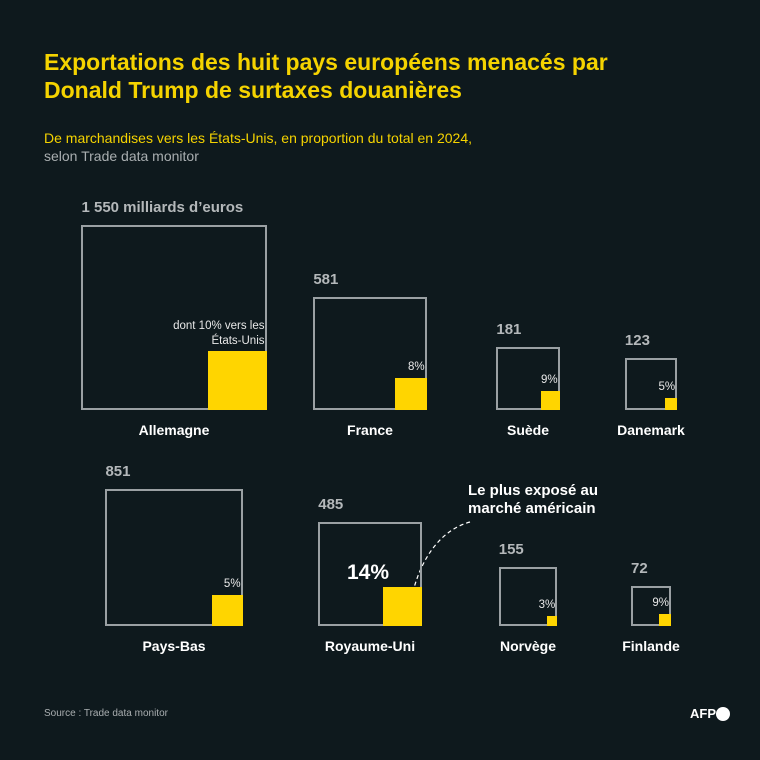 The height and width of the screenshot is (760, 760). Describe the element at coordinates (162, 207) in the screenshot. I see `value-label: 1 550 milliards d’euros` at that location.